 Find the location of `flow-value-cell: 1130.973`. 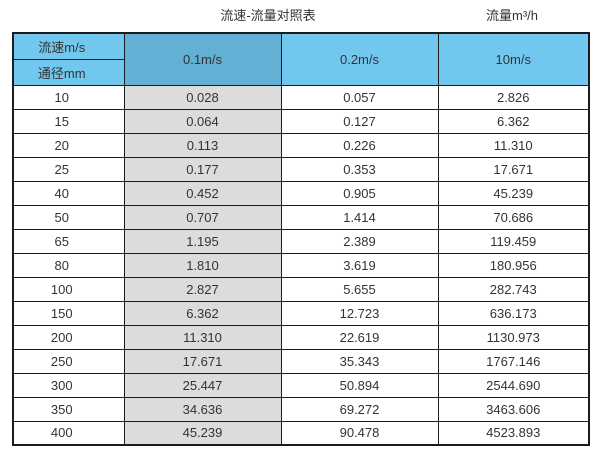

flow-value-cell: 1130.973 is located at coordinates (513, 337).